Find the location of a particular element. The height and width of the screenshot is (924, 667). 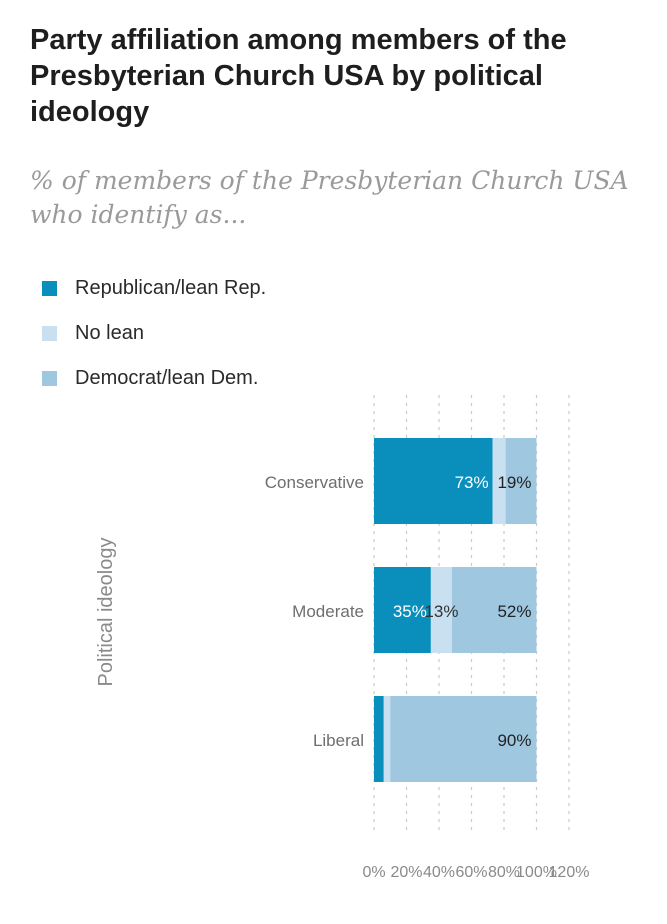

legend-label-no-lean: No lean is located at coordinates (109, 332).